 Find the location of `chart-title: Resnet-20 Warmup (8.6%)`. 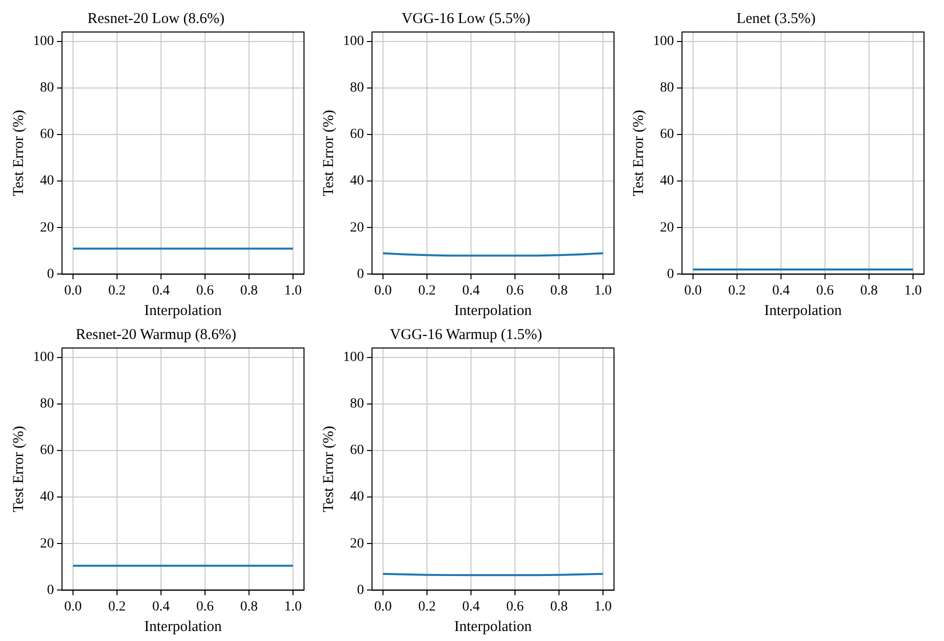

chart-title: Resnet-20 Warmup (8.6%) is located at coordinates (156, 334).